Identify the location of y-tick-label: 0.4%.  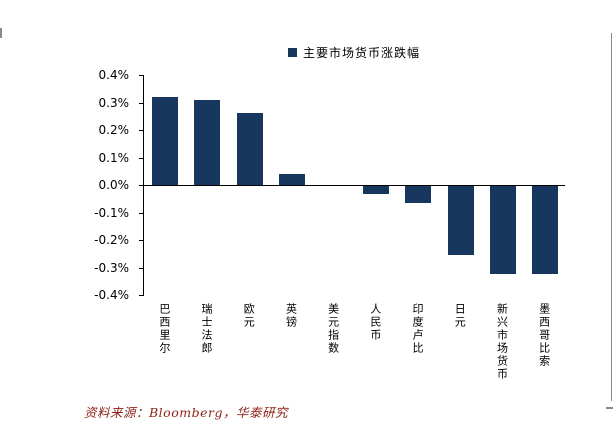
(114, 75).